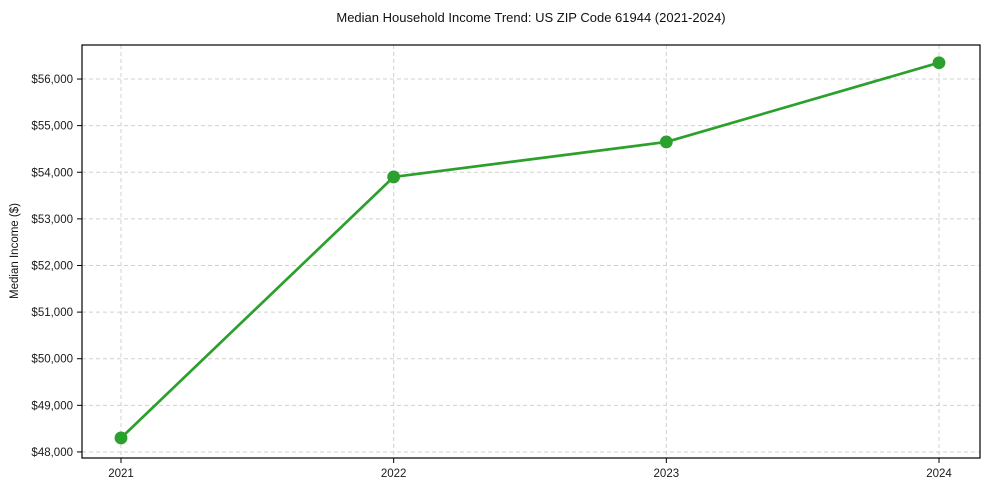  I want to click on y-axis-label-wrap: Median Income ($), so click(15, 245).